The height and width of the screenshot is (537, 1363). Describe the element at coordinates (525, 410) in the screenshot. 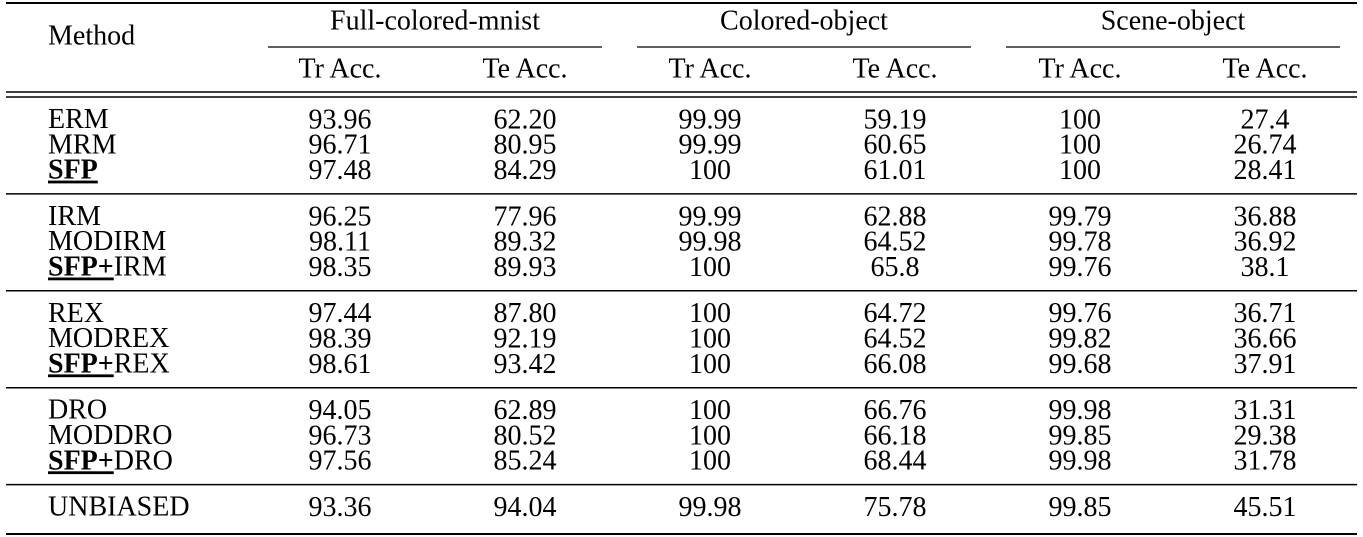

I see `value-cell: 62.89` at that location.